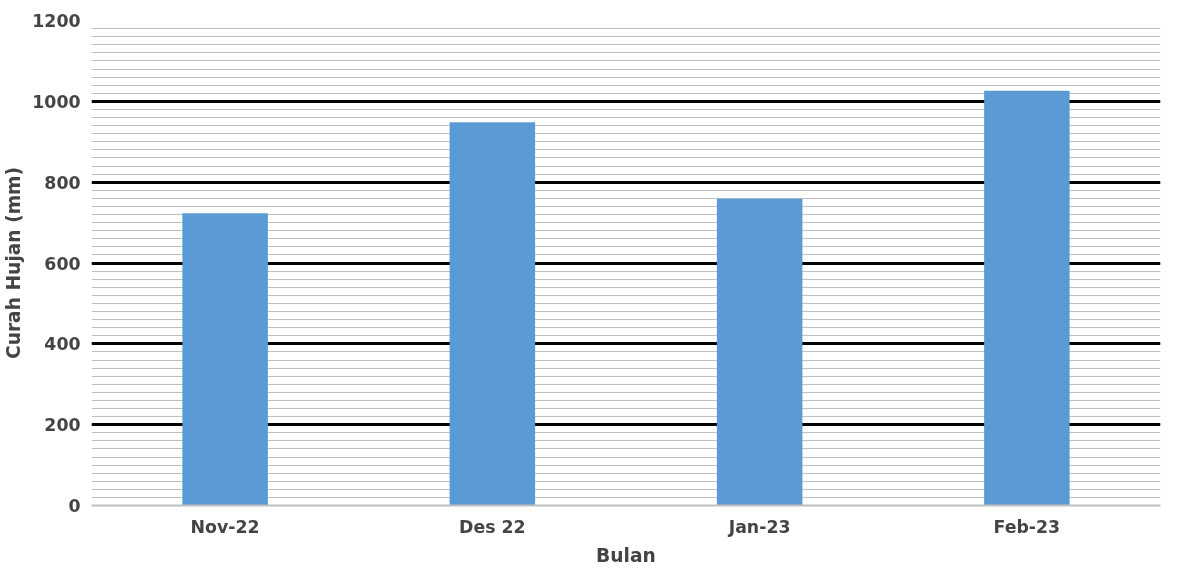  Describe the element at coordinates (626, 555) in the screenshot. I see `x-axis-title: Bulan` at that location.